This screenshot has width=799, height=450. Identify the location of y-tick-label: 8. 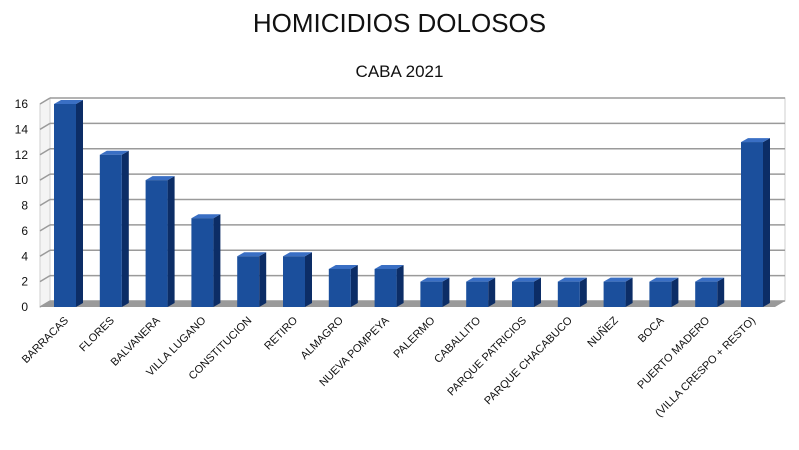
(24, 206).